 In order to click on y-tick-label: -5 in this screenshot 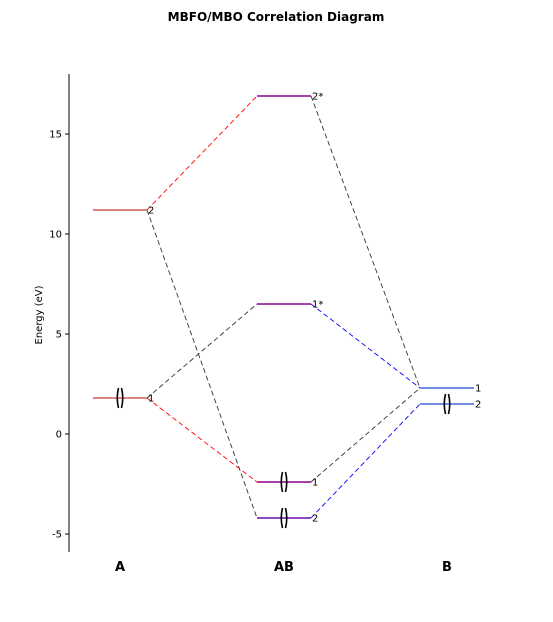, I will do `click(57, 535)`.